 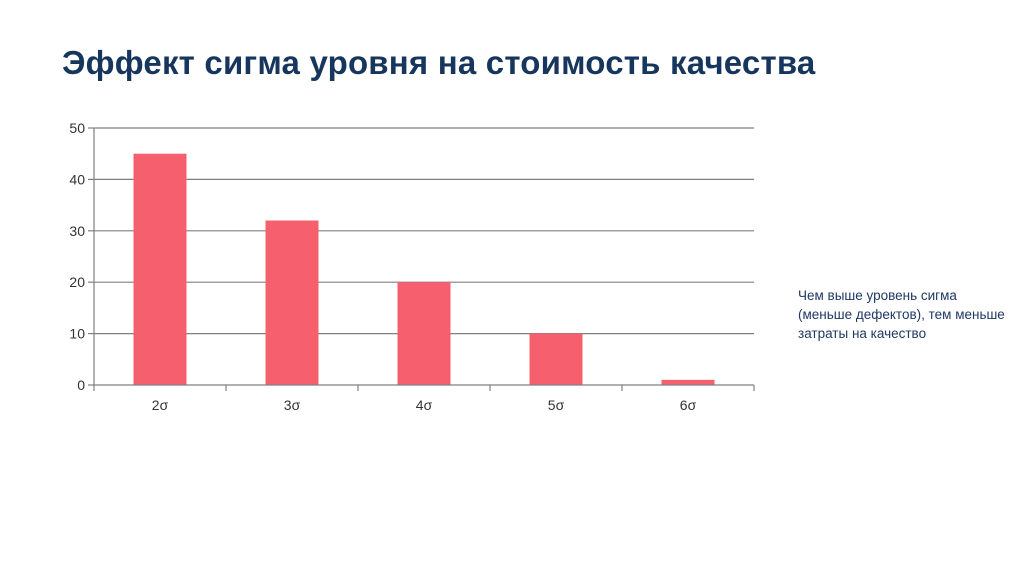 What do you see at coordinates (556, 405) in the screenshot?
I see `x-tick-label: 5σ` at bounding box center [556, 405].